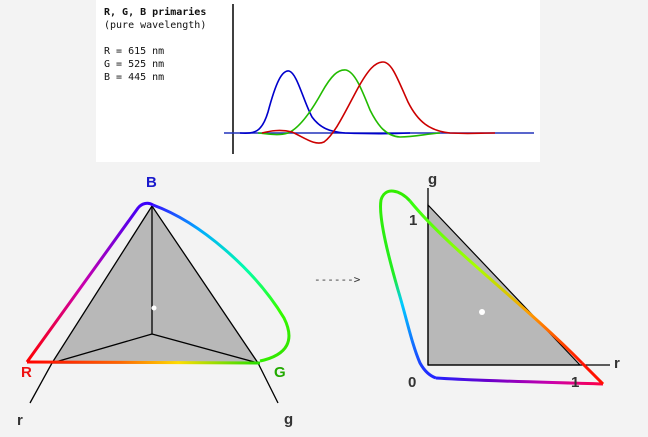 The width and height of the screenshot is (648, 437). What do you see at coordinates (519, 381) in the screenshot?
I see `right-locus-bottom` at bounding box center [519, 381].